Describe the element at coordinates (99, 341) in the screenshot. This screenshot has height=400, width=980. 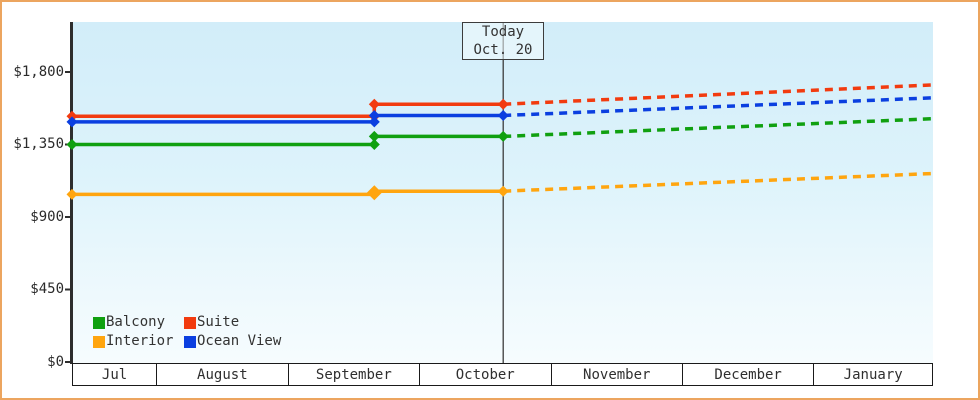
I see `legend-swatch-interior` at that location.